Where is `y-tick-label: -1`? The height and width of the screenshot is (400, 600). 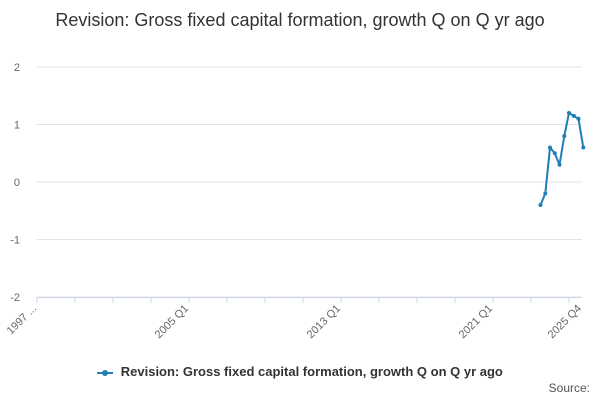
y-tick-label: -1 is located at coordinates (15, 241).